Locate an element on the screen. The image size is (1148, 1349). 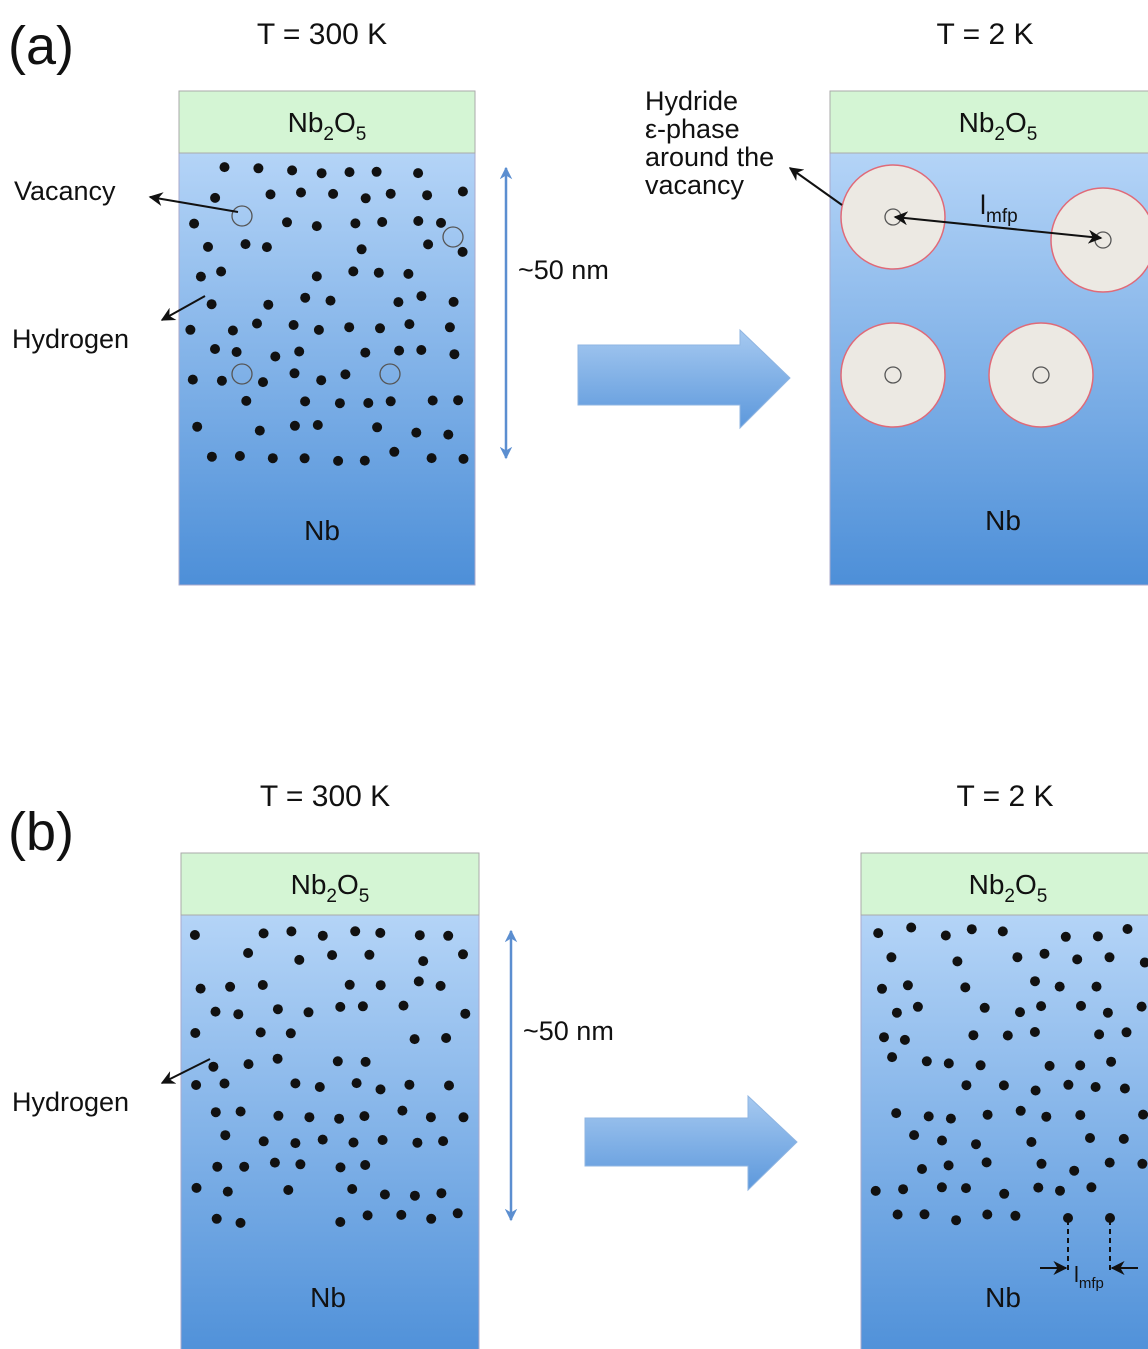
temperature: T = 300 K is located at coordinates (325, 796).